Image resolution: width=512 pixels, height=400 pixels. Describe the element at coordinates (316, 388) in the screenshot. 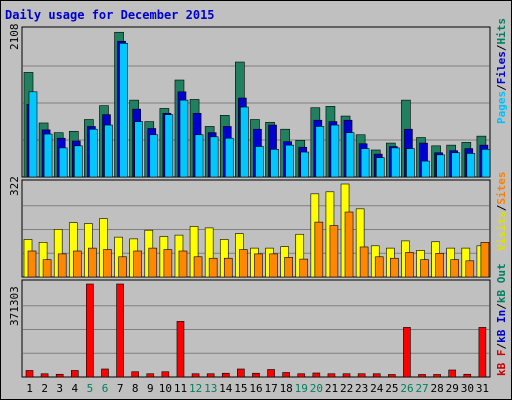

I see `day-label: 20` at that location.